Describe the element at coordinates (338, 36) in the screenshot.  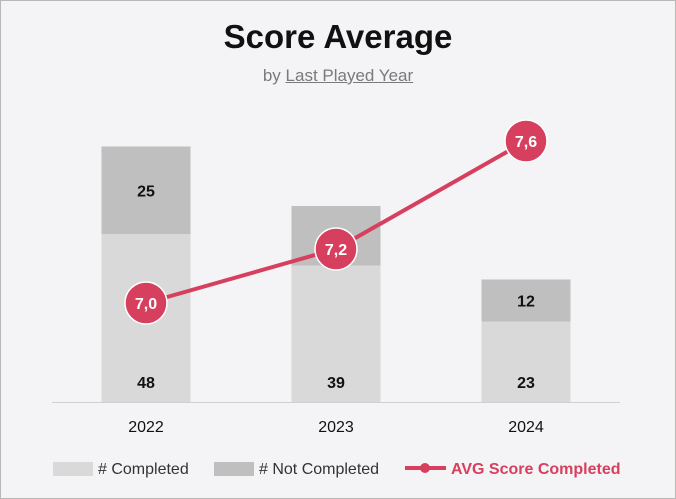
I see `chart-title: Score Average` at that location.